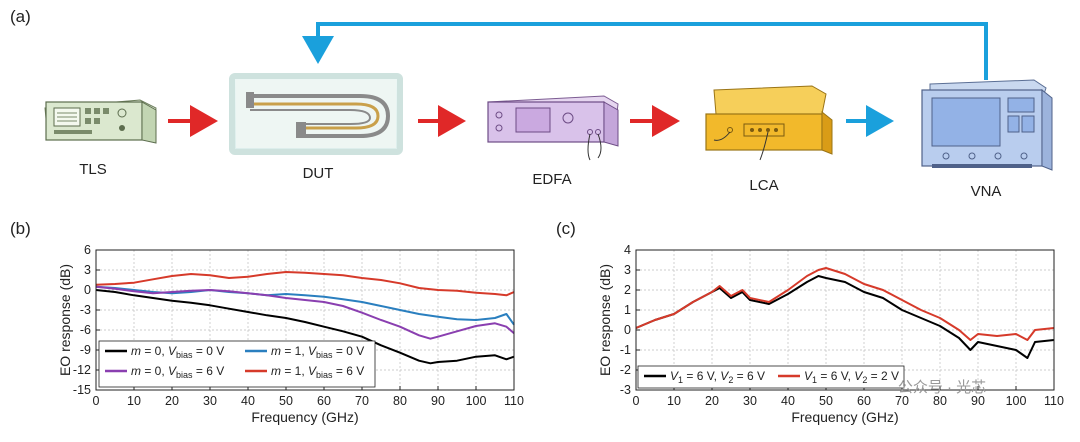 Image resolution: width=1080 pixels, height=442 pixels. I want to click on legend-entry: m = 0, Vbias = 6 V, so click(177, 372).